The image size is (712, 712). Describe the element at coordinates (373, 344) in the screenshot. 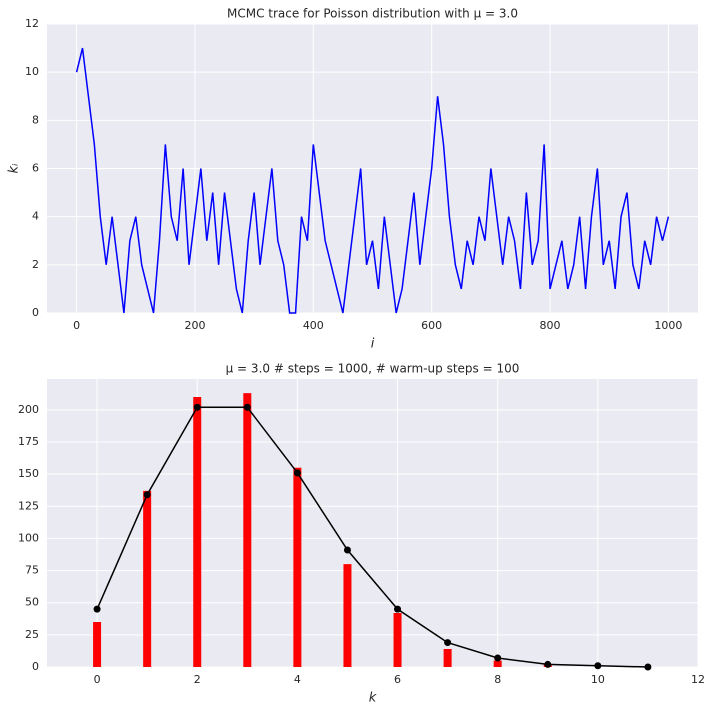

I see `x-axis-label: i` at that location.